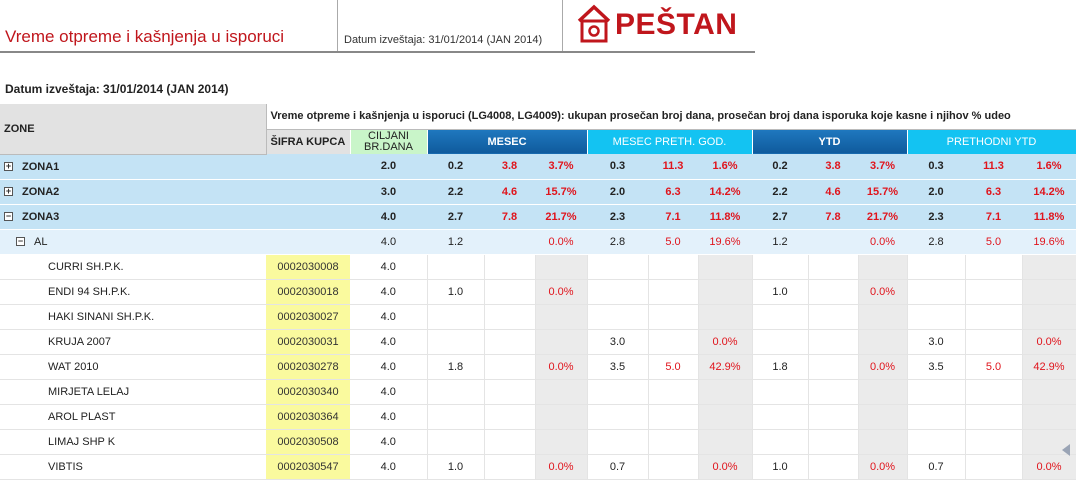 The width and height of the screenshot is (1076, 487). What do you see at coordinates (133, 267) in the screenshot?
I see `customer-name: CURRI SH.P.K.` at bounding box center [133, 267].